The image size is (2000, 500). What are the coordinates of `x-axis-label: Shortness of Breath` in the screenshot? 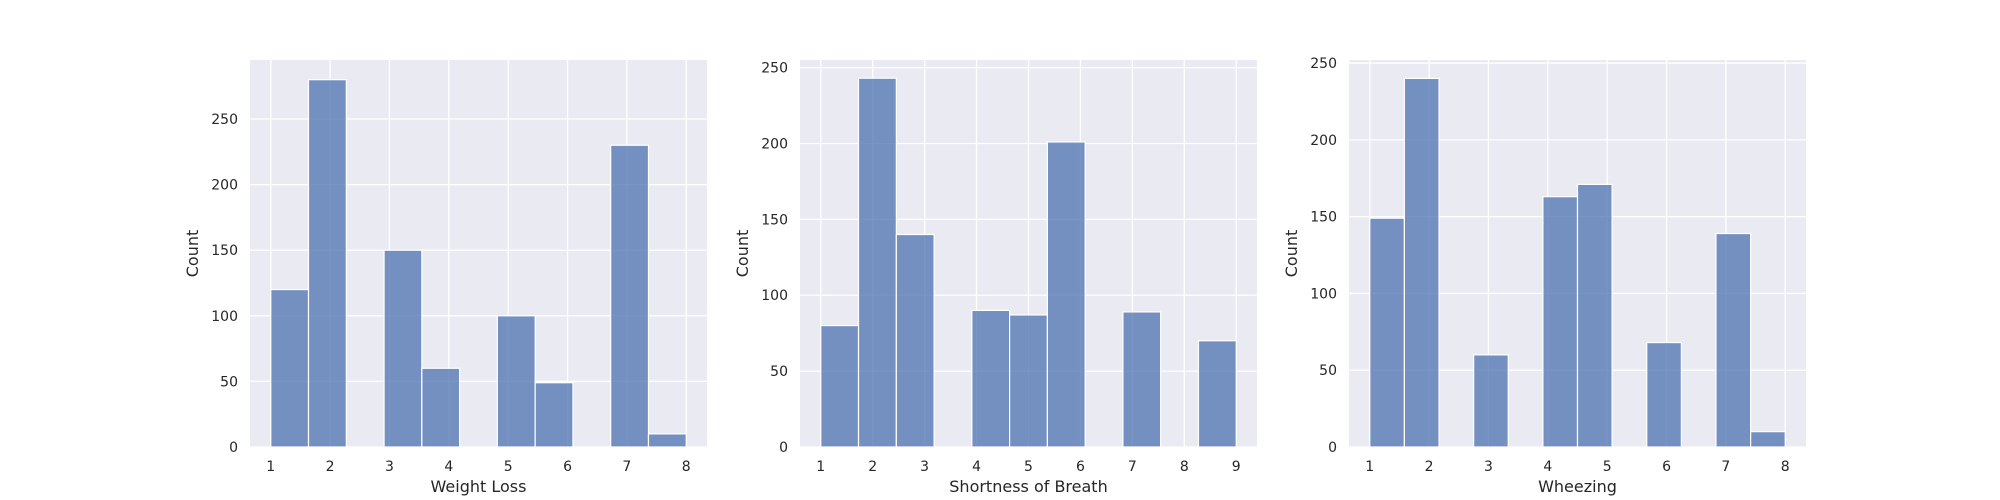 It's located at (1028, 486).